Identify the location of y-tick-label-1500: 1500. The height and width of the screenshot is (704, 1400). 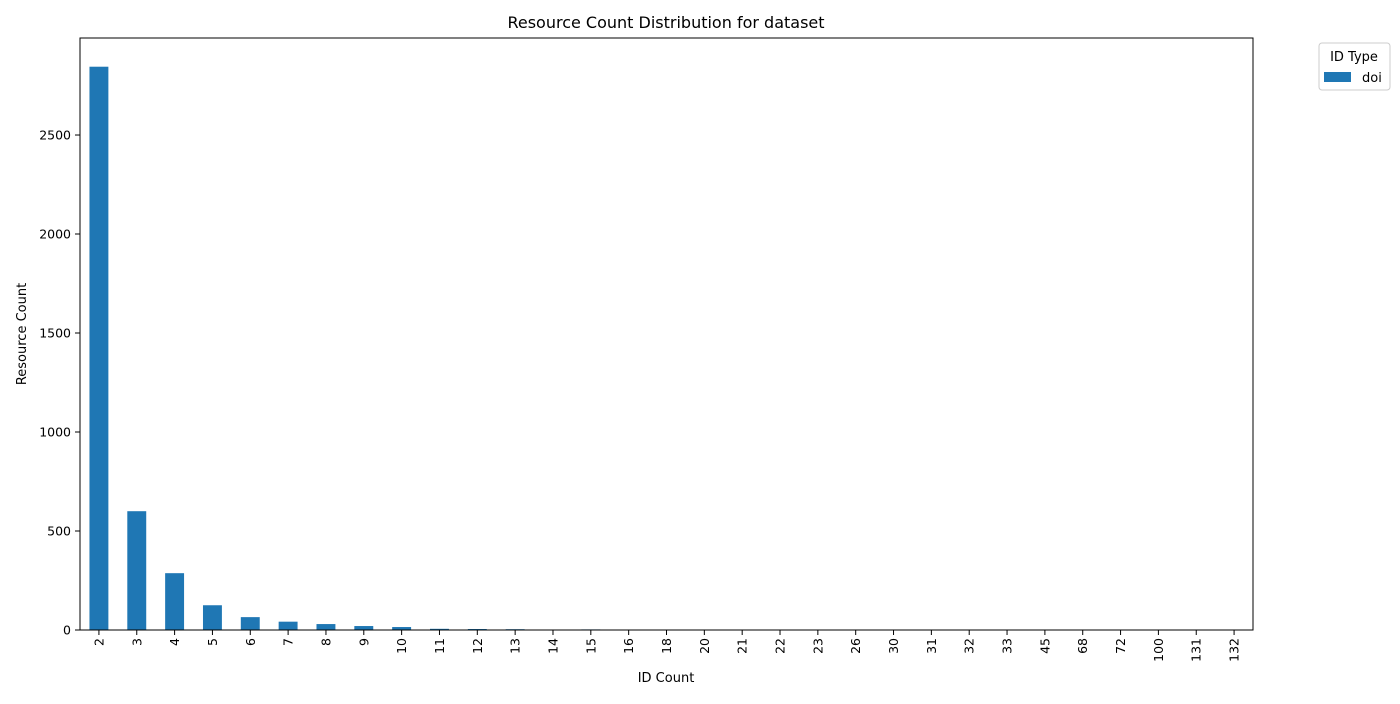
(55, 333).